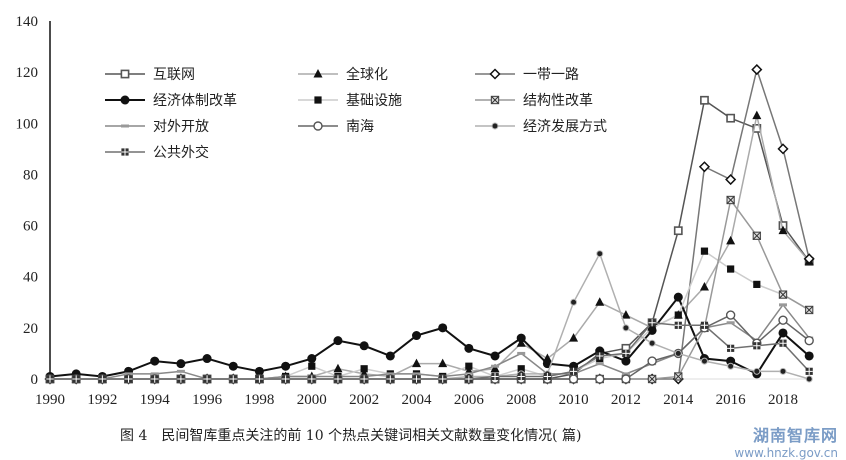 The width and height of the screenshot is (846, 460). What do you see at coordinates (155, 400) in the screenshot?
I see `x-tick-label: 1994` at bounding box center [155, 400].